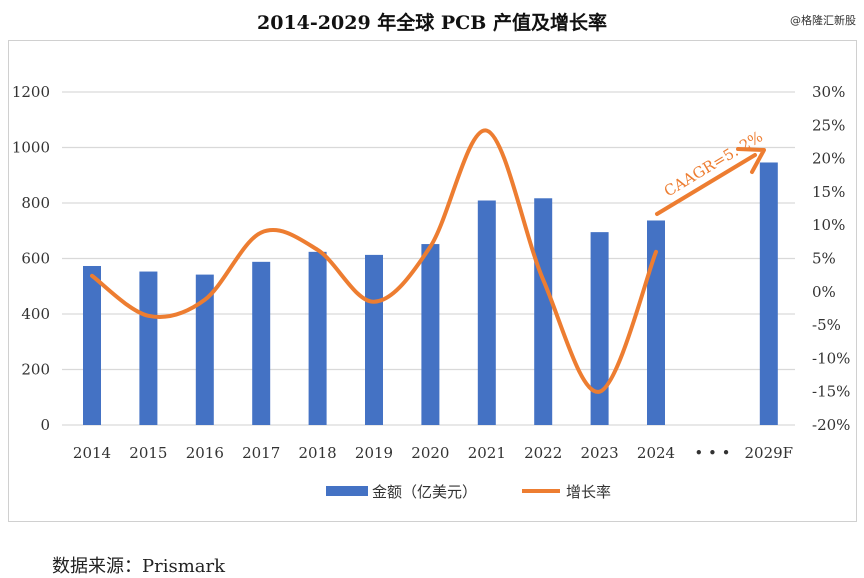 This screenshot has width=864, height=578. What do you see at coordinates (769, 453) in the screenshot?
I see `x-tick-label: 2029F` at bounding box center [769, 453].